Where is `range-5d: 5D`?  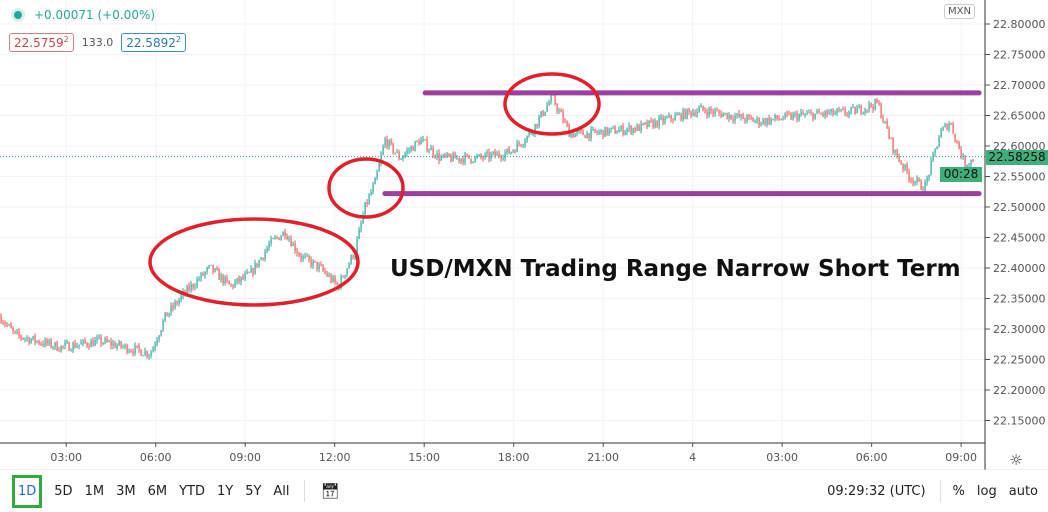 range-5d: 5D is located at coordinates (63, 491).